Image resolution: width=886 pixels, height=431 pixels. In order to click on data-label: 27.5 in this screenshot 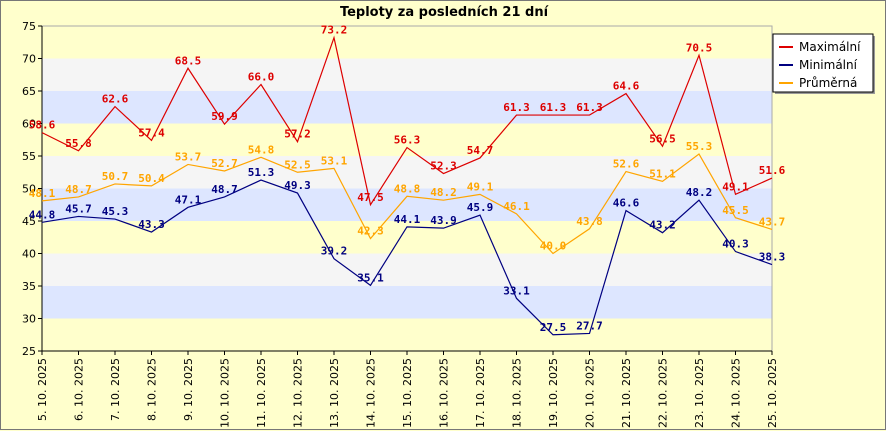, I will do `click(553, 327)`.